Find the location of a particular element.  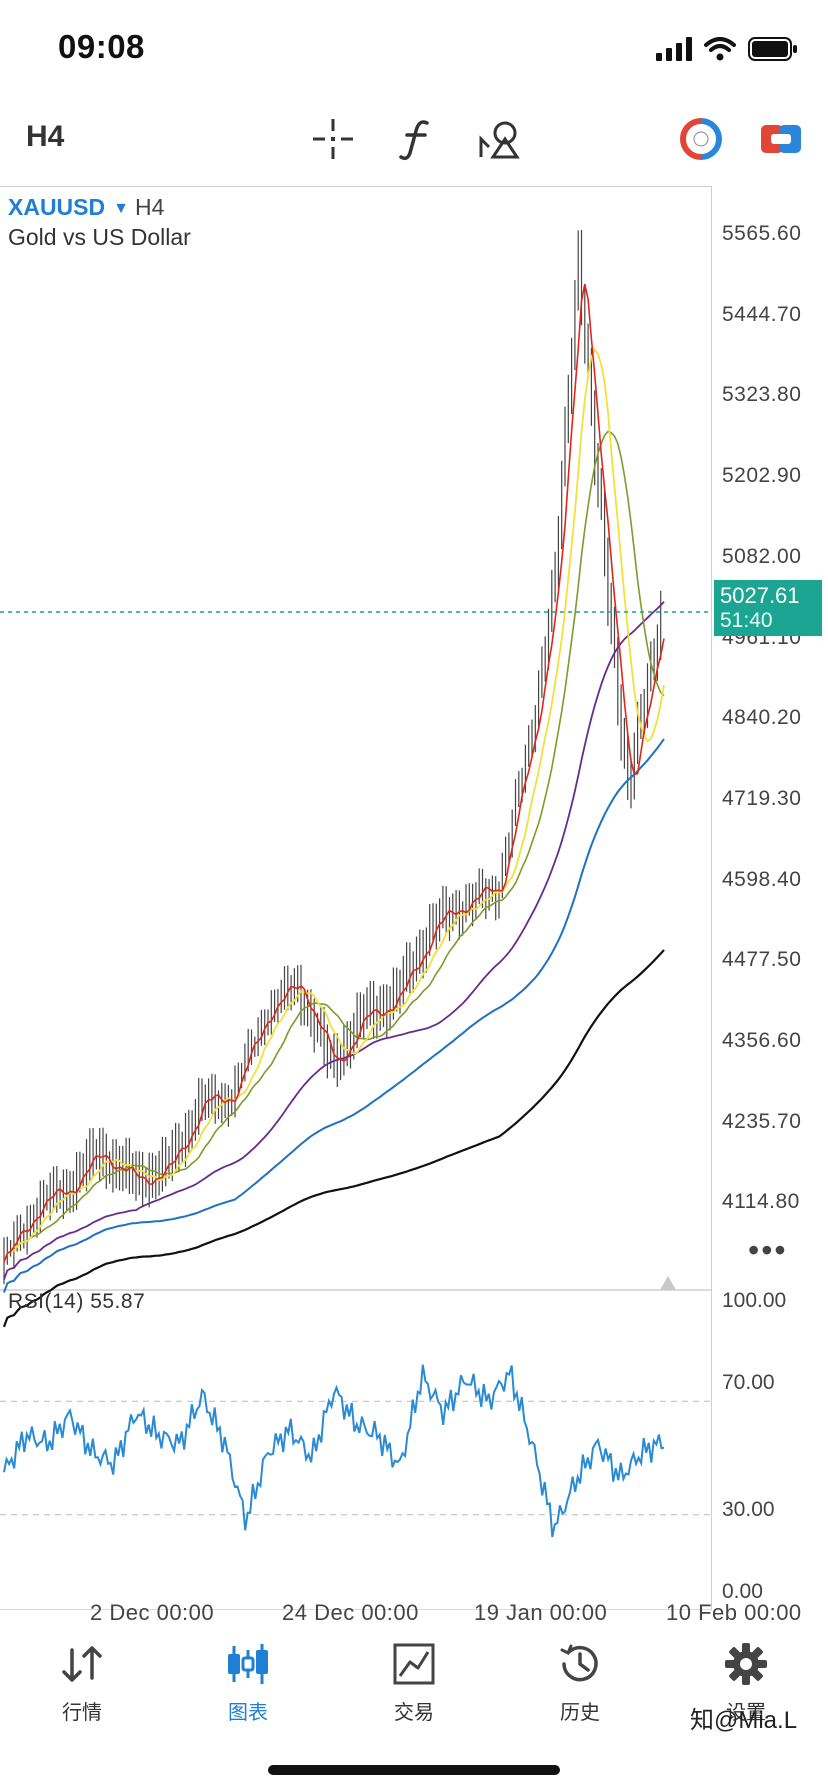

price-axis-label: 5082.00 is located at coordinates (762, 556).